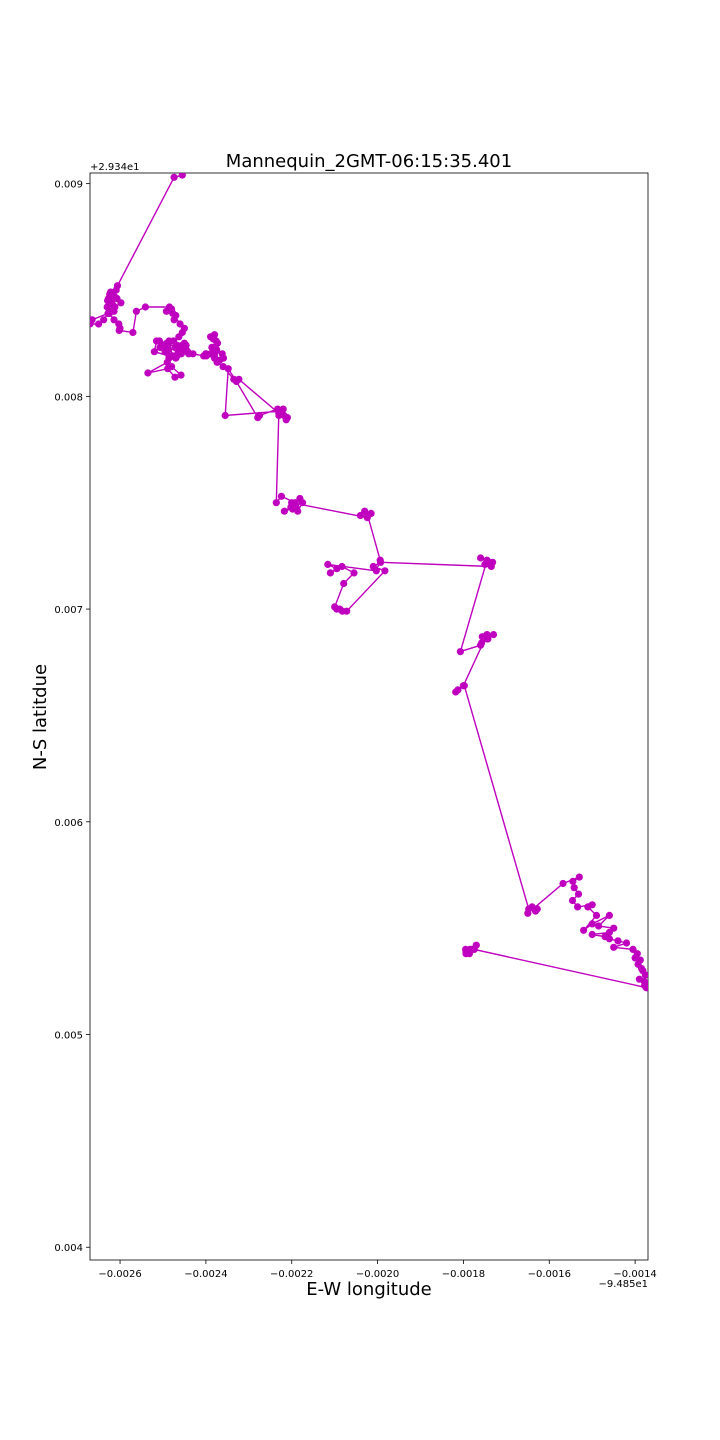 Image resolution: width=720 pixels, height=1440 pixels. What do you see at coordinates (368, 1289) in the screenshot?
I see `x-axis-label: E-W longitude` at bounding box center [368, 1289].